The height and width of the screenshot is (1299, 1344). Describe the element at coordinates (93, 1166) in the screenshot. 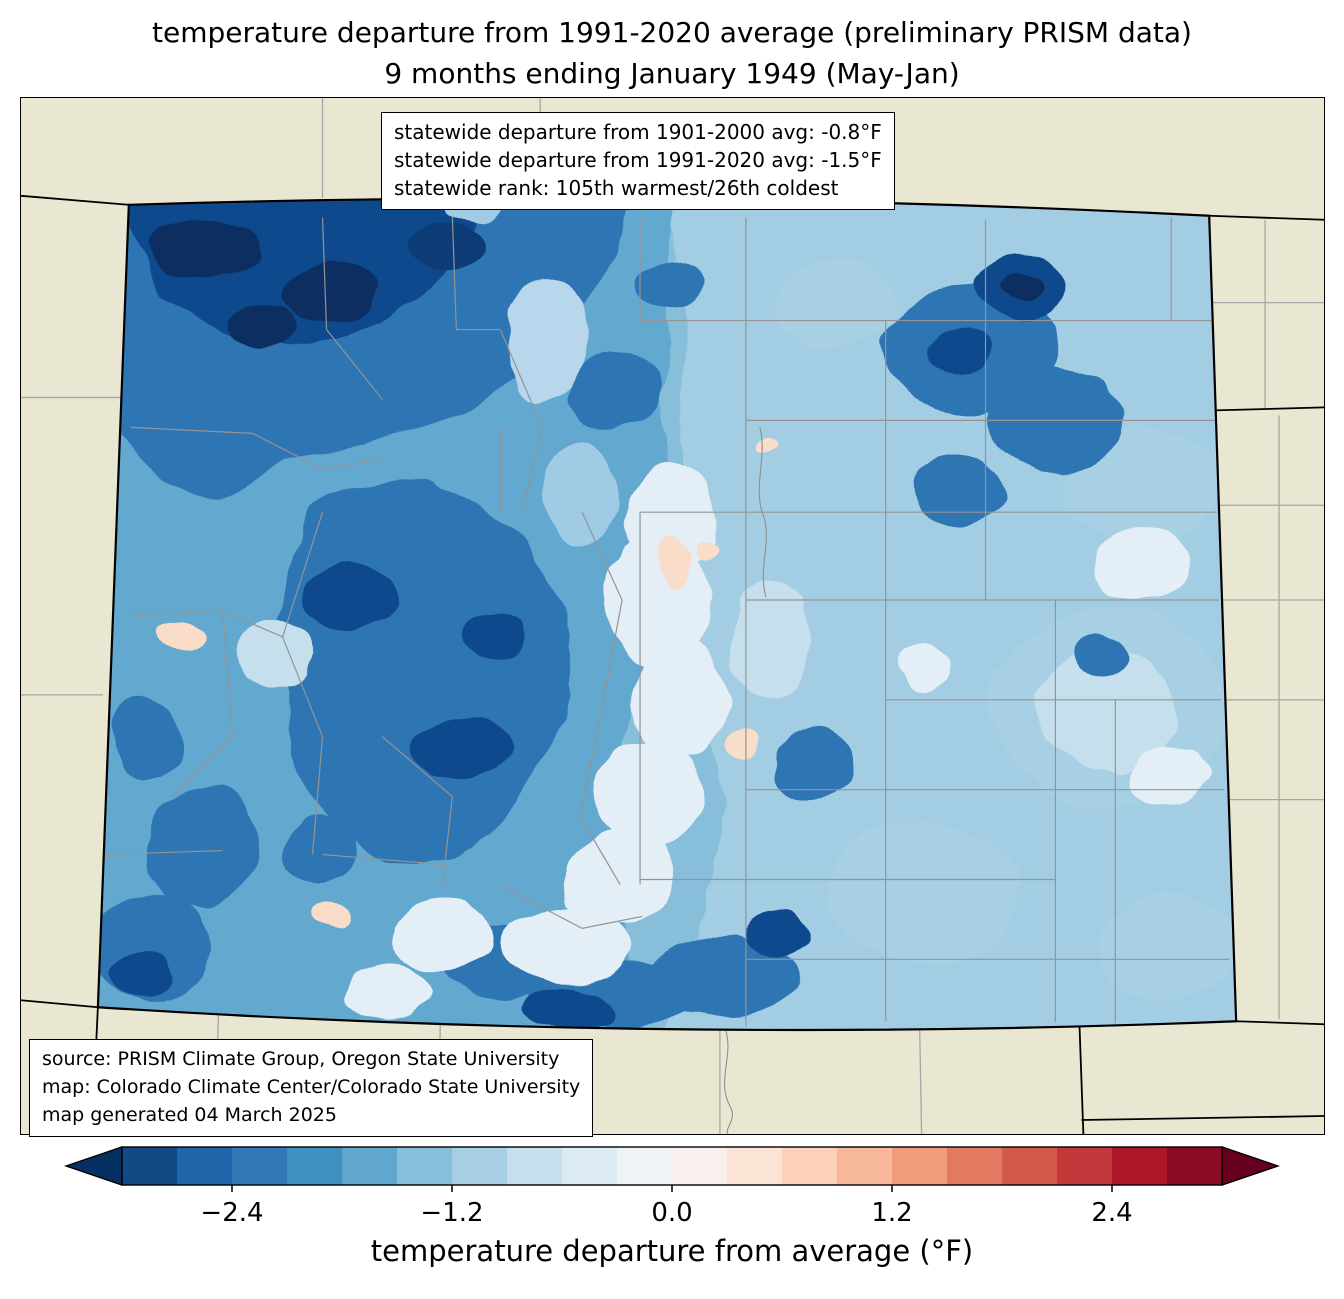

I see `colorbar-under-arrow` at that location.